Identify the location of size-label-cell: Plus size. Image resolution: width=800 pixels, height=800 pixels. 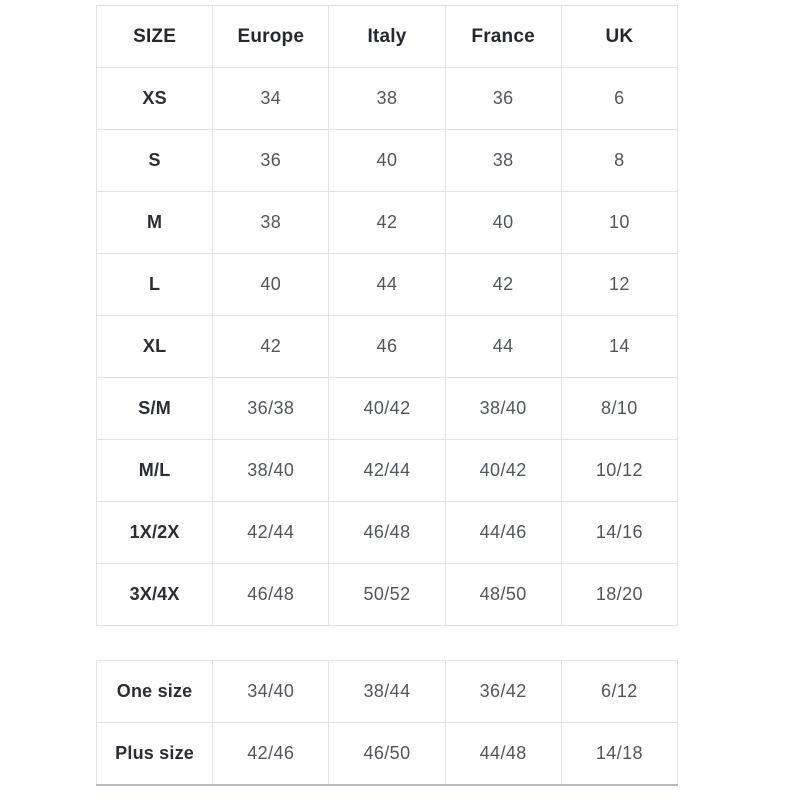
(154, 754).